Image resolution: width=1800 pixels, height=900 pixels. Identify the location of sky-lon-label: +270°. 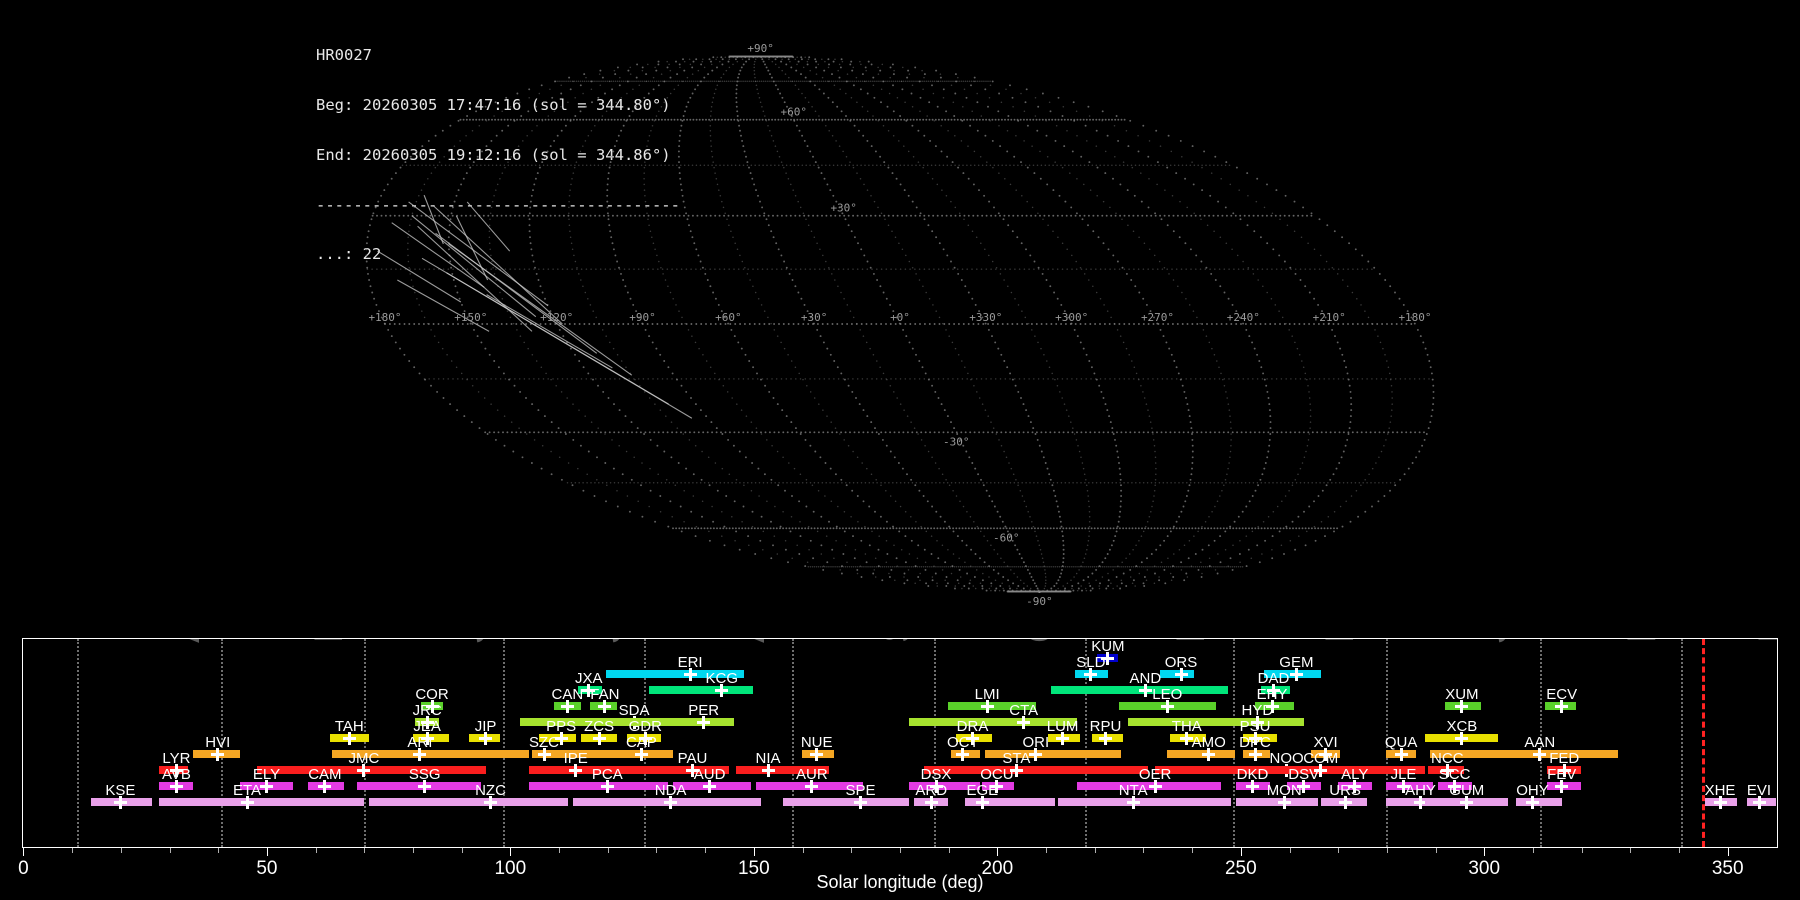
(1157, 317).